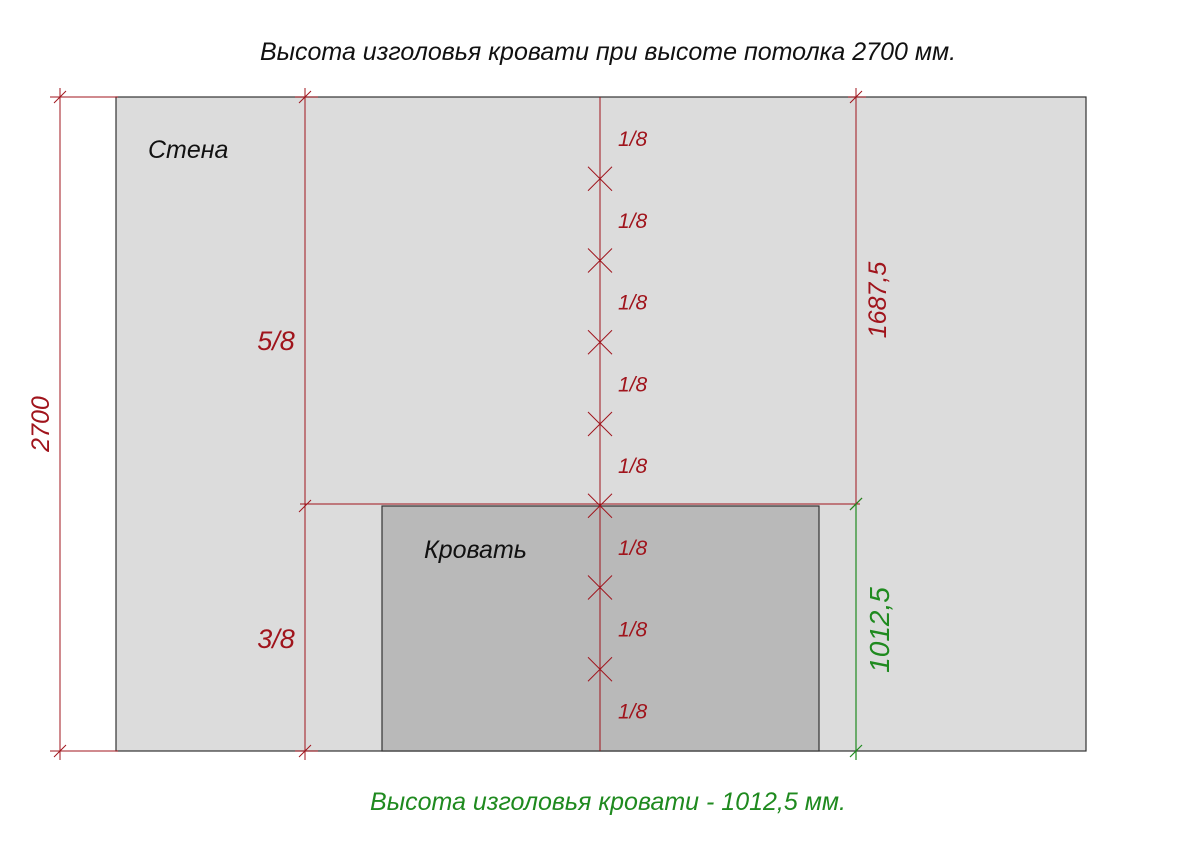 This screenshot has height=848, width=1200. What do you see at coordinates (276, 639) in the screenshot?
I see `lower-fraction-label: 3/8` at bounding box center [276, 639].